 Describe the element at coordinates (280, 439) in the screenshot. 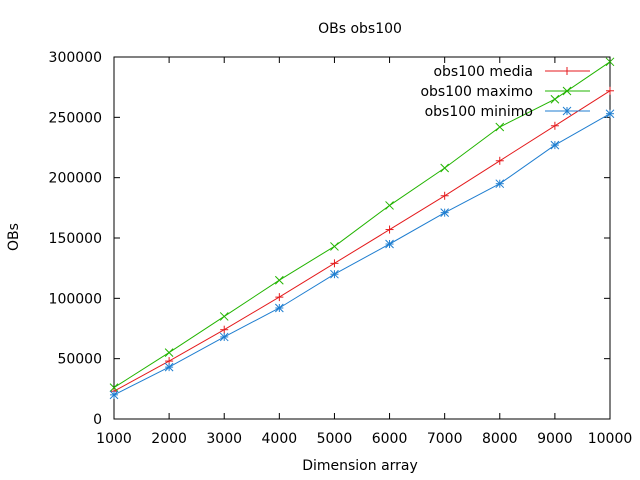

I see `x-tick-label: 4000` at that location.